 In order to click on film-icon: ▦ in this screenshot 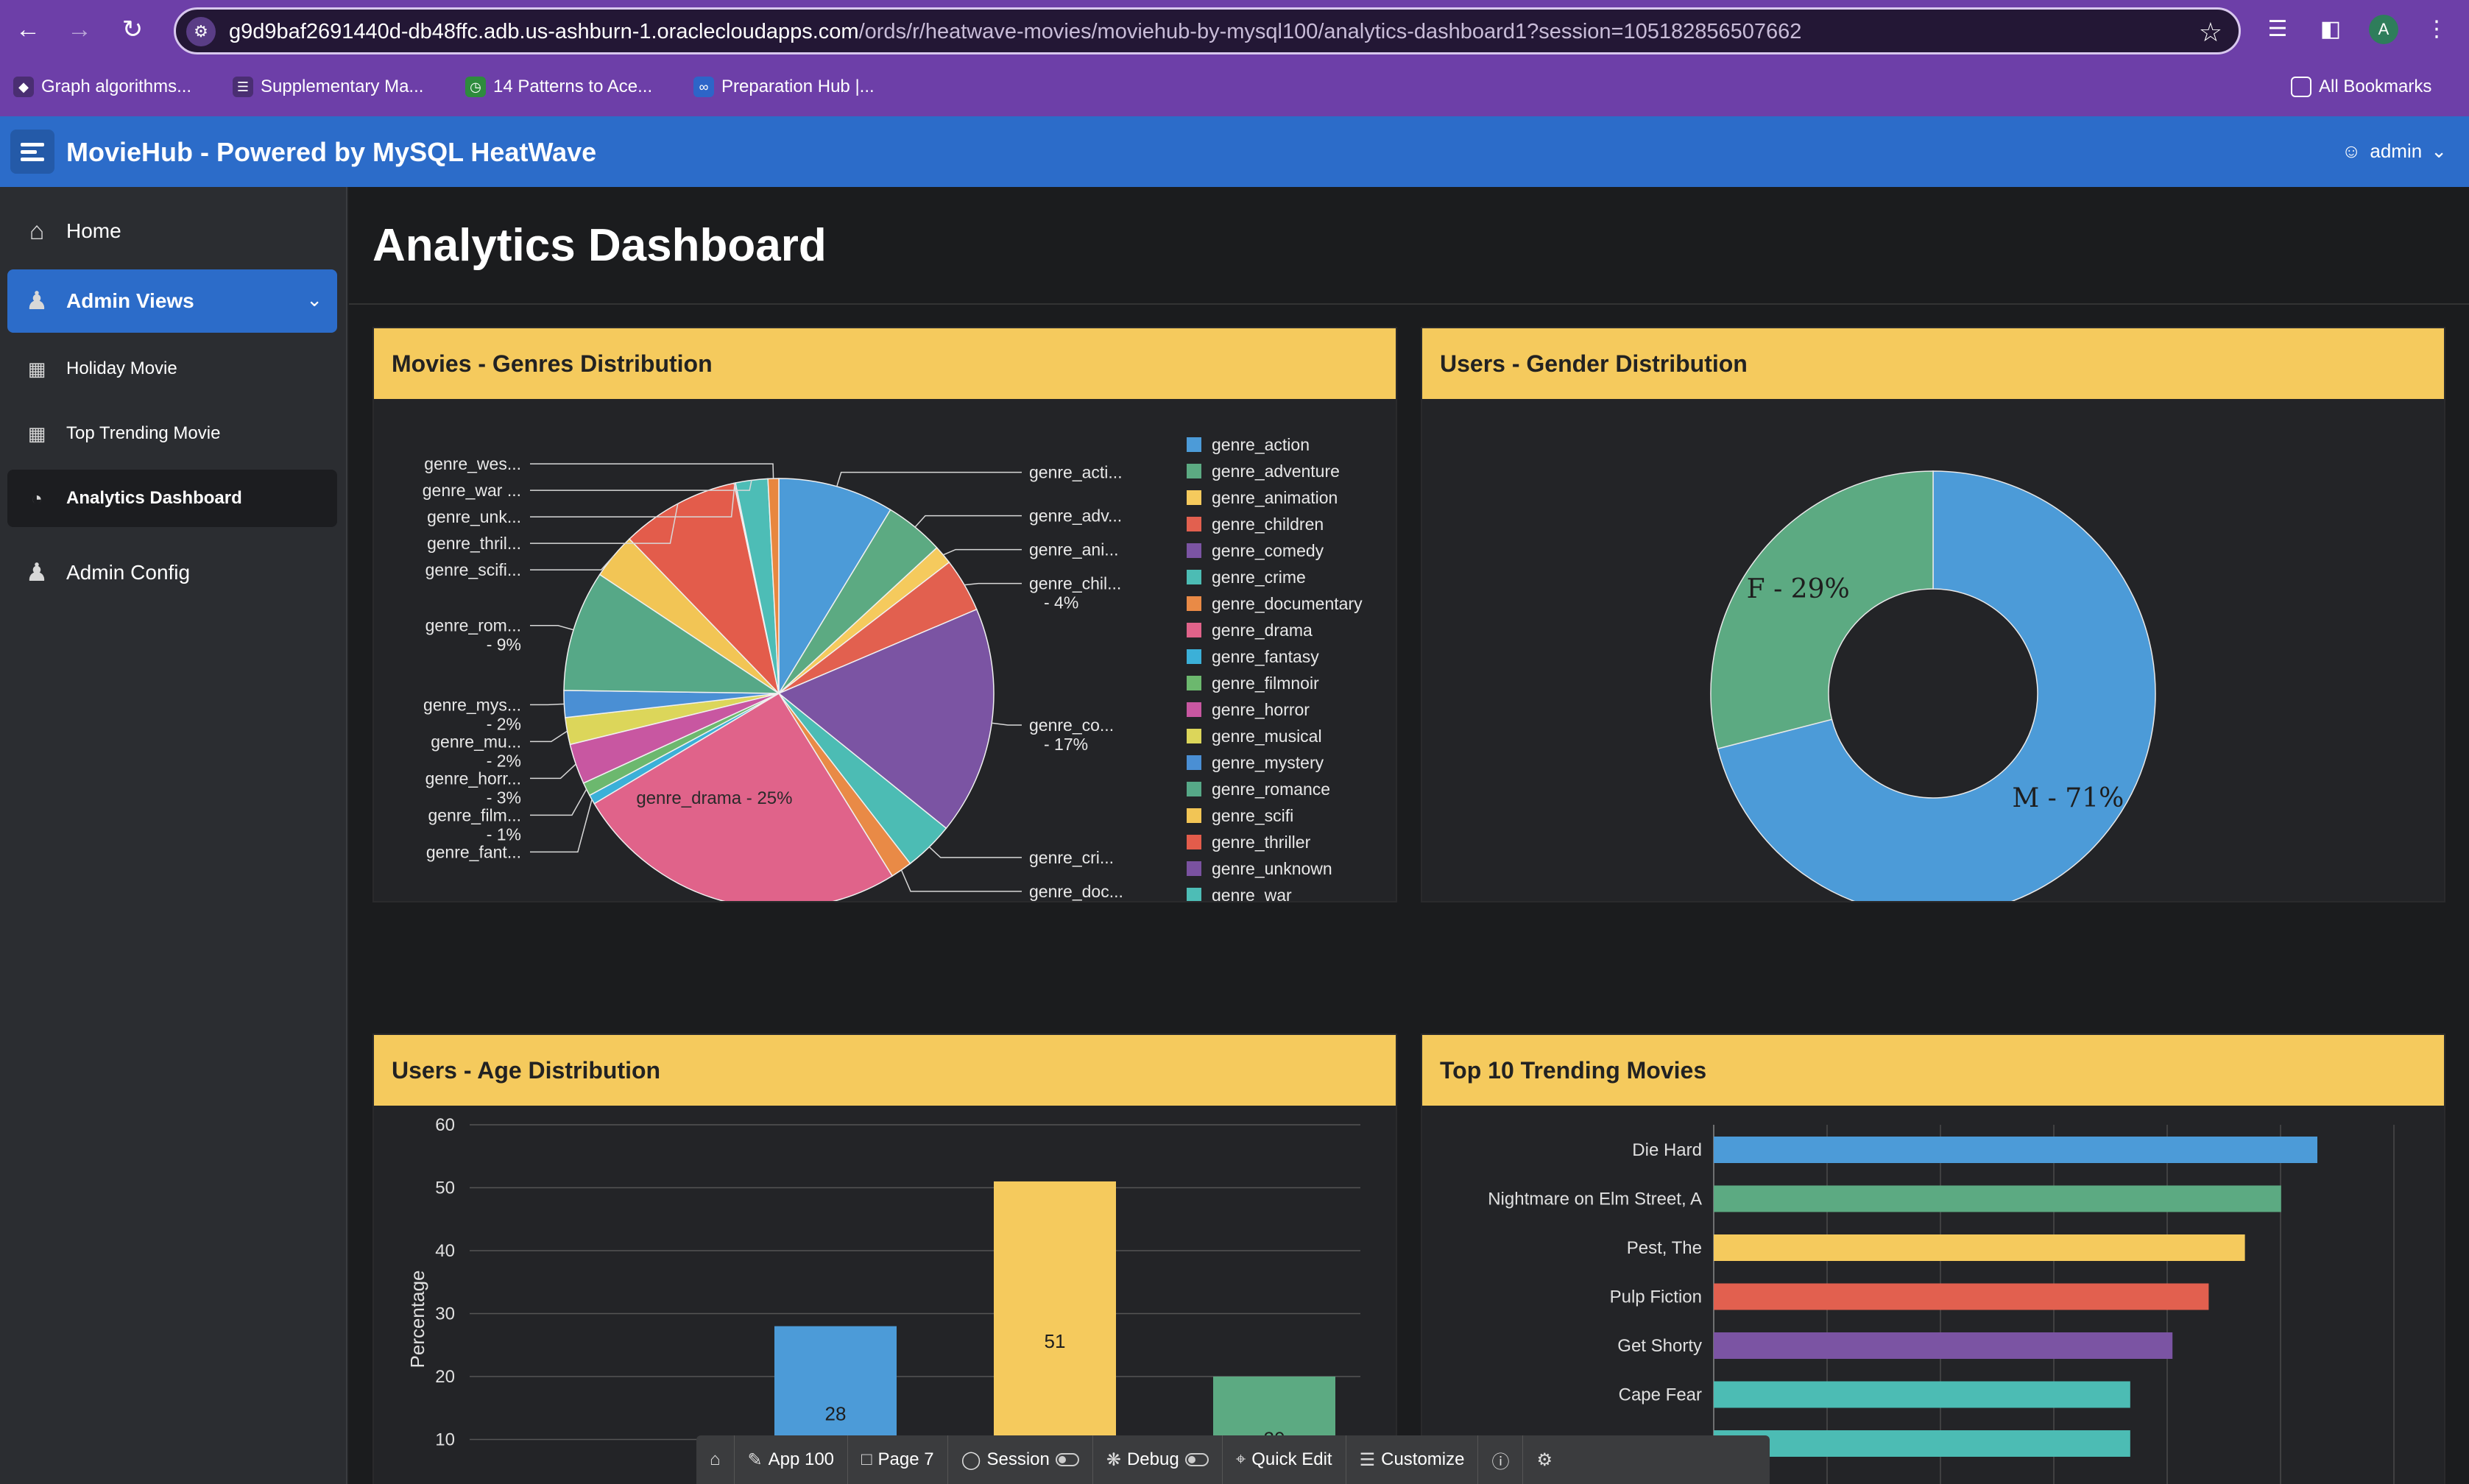, I will do `click(36, 368)`.